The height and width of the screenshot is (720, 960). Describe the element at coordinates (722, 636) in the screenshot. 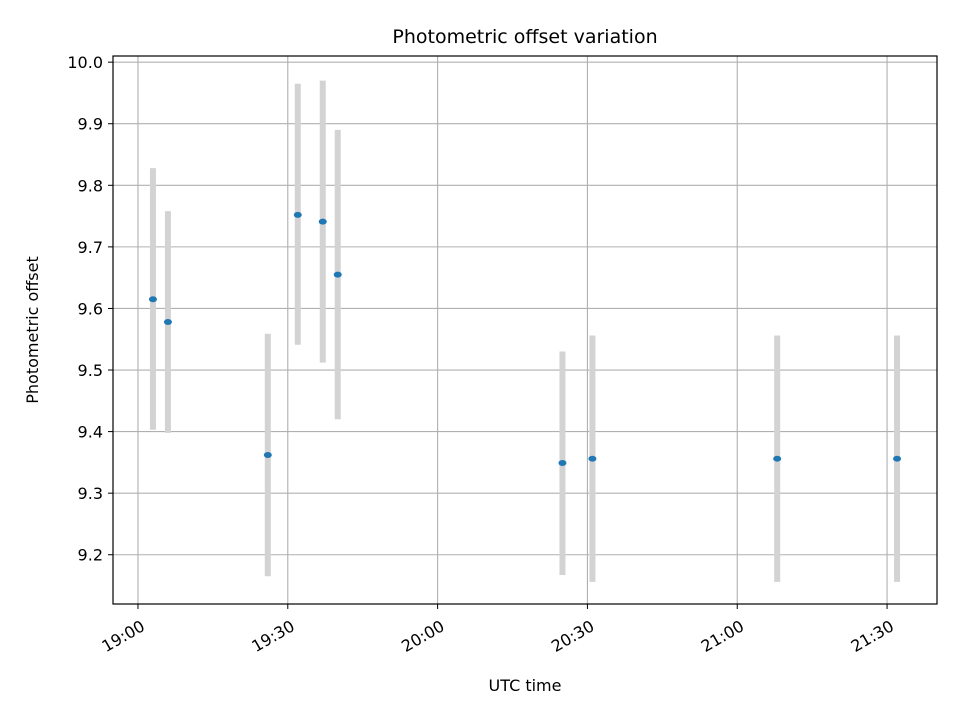

I see `x-tick-label: 21:00` at that location.